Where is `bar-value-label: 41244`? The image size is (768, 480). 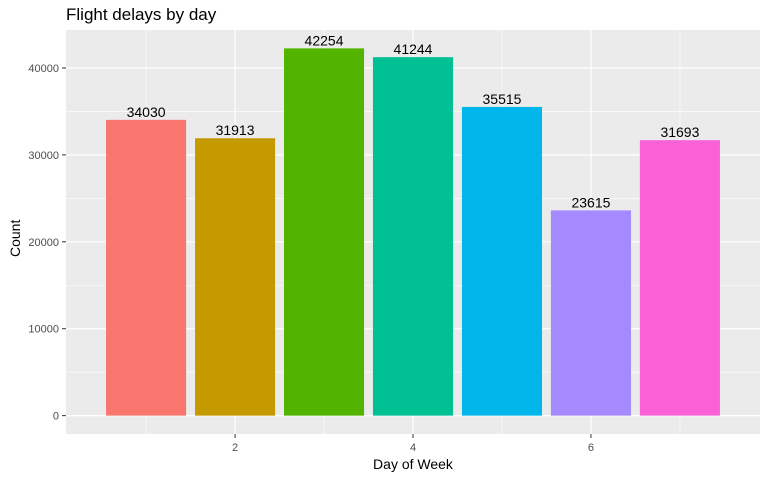
bar-value-label: 41244 is located at coordinates (413, 49).